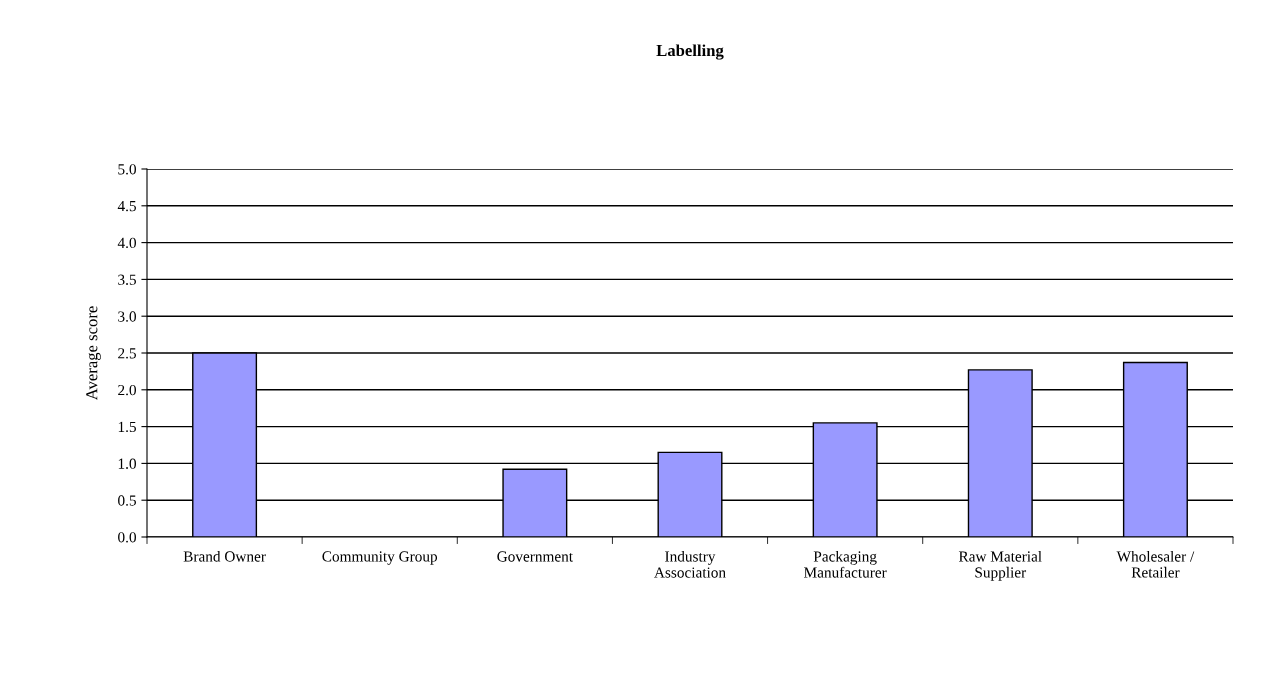  Describe the element at coordinates (126, 206) in the screenshot. I see `y-tick-label: 4.5` at that location.